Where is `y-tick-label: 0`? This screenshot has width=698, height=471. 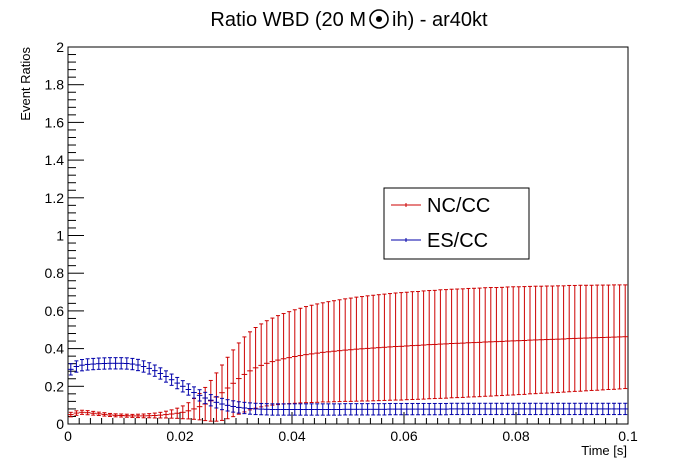 y-tick-label: 0 is located at coordinates (60, 424).